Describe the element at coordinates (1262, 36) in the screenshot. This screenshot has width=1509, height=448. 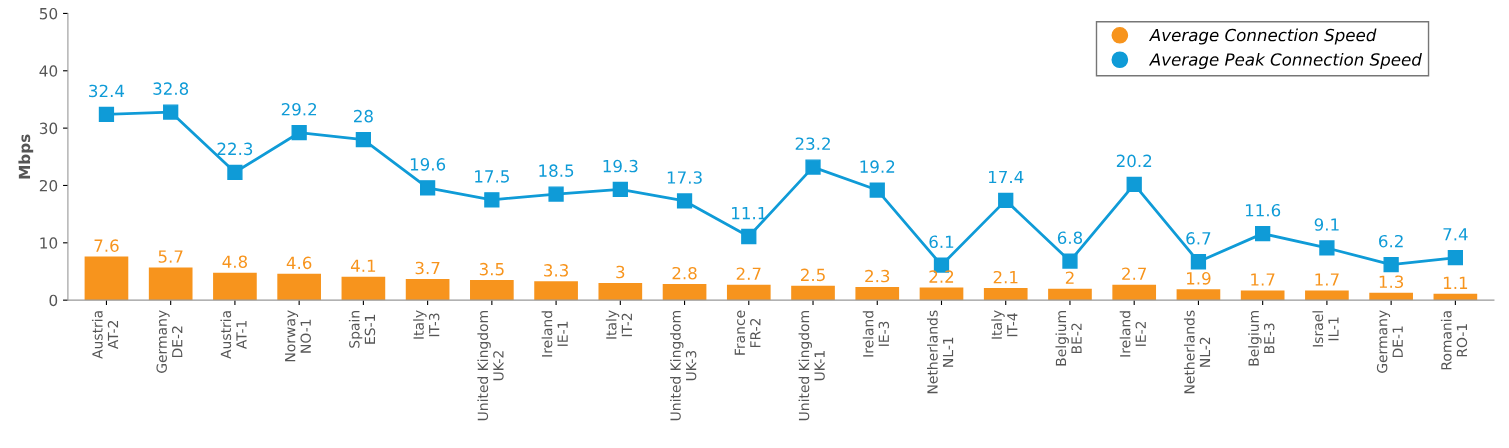
I see `legend-label: Average Connection Speed` at that location.